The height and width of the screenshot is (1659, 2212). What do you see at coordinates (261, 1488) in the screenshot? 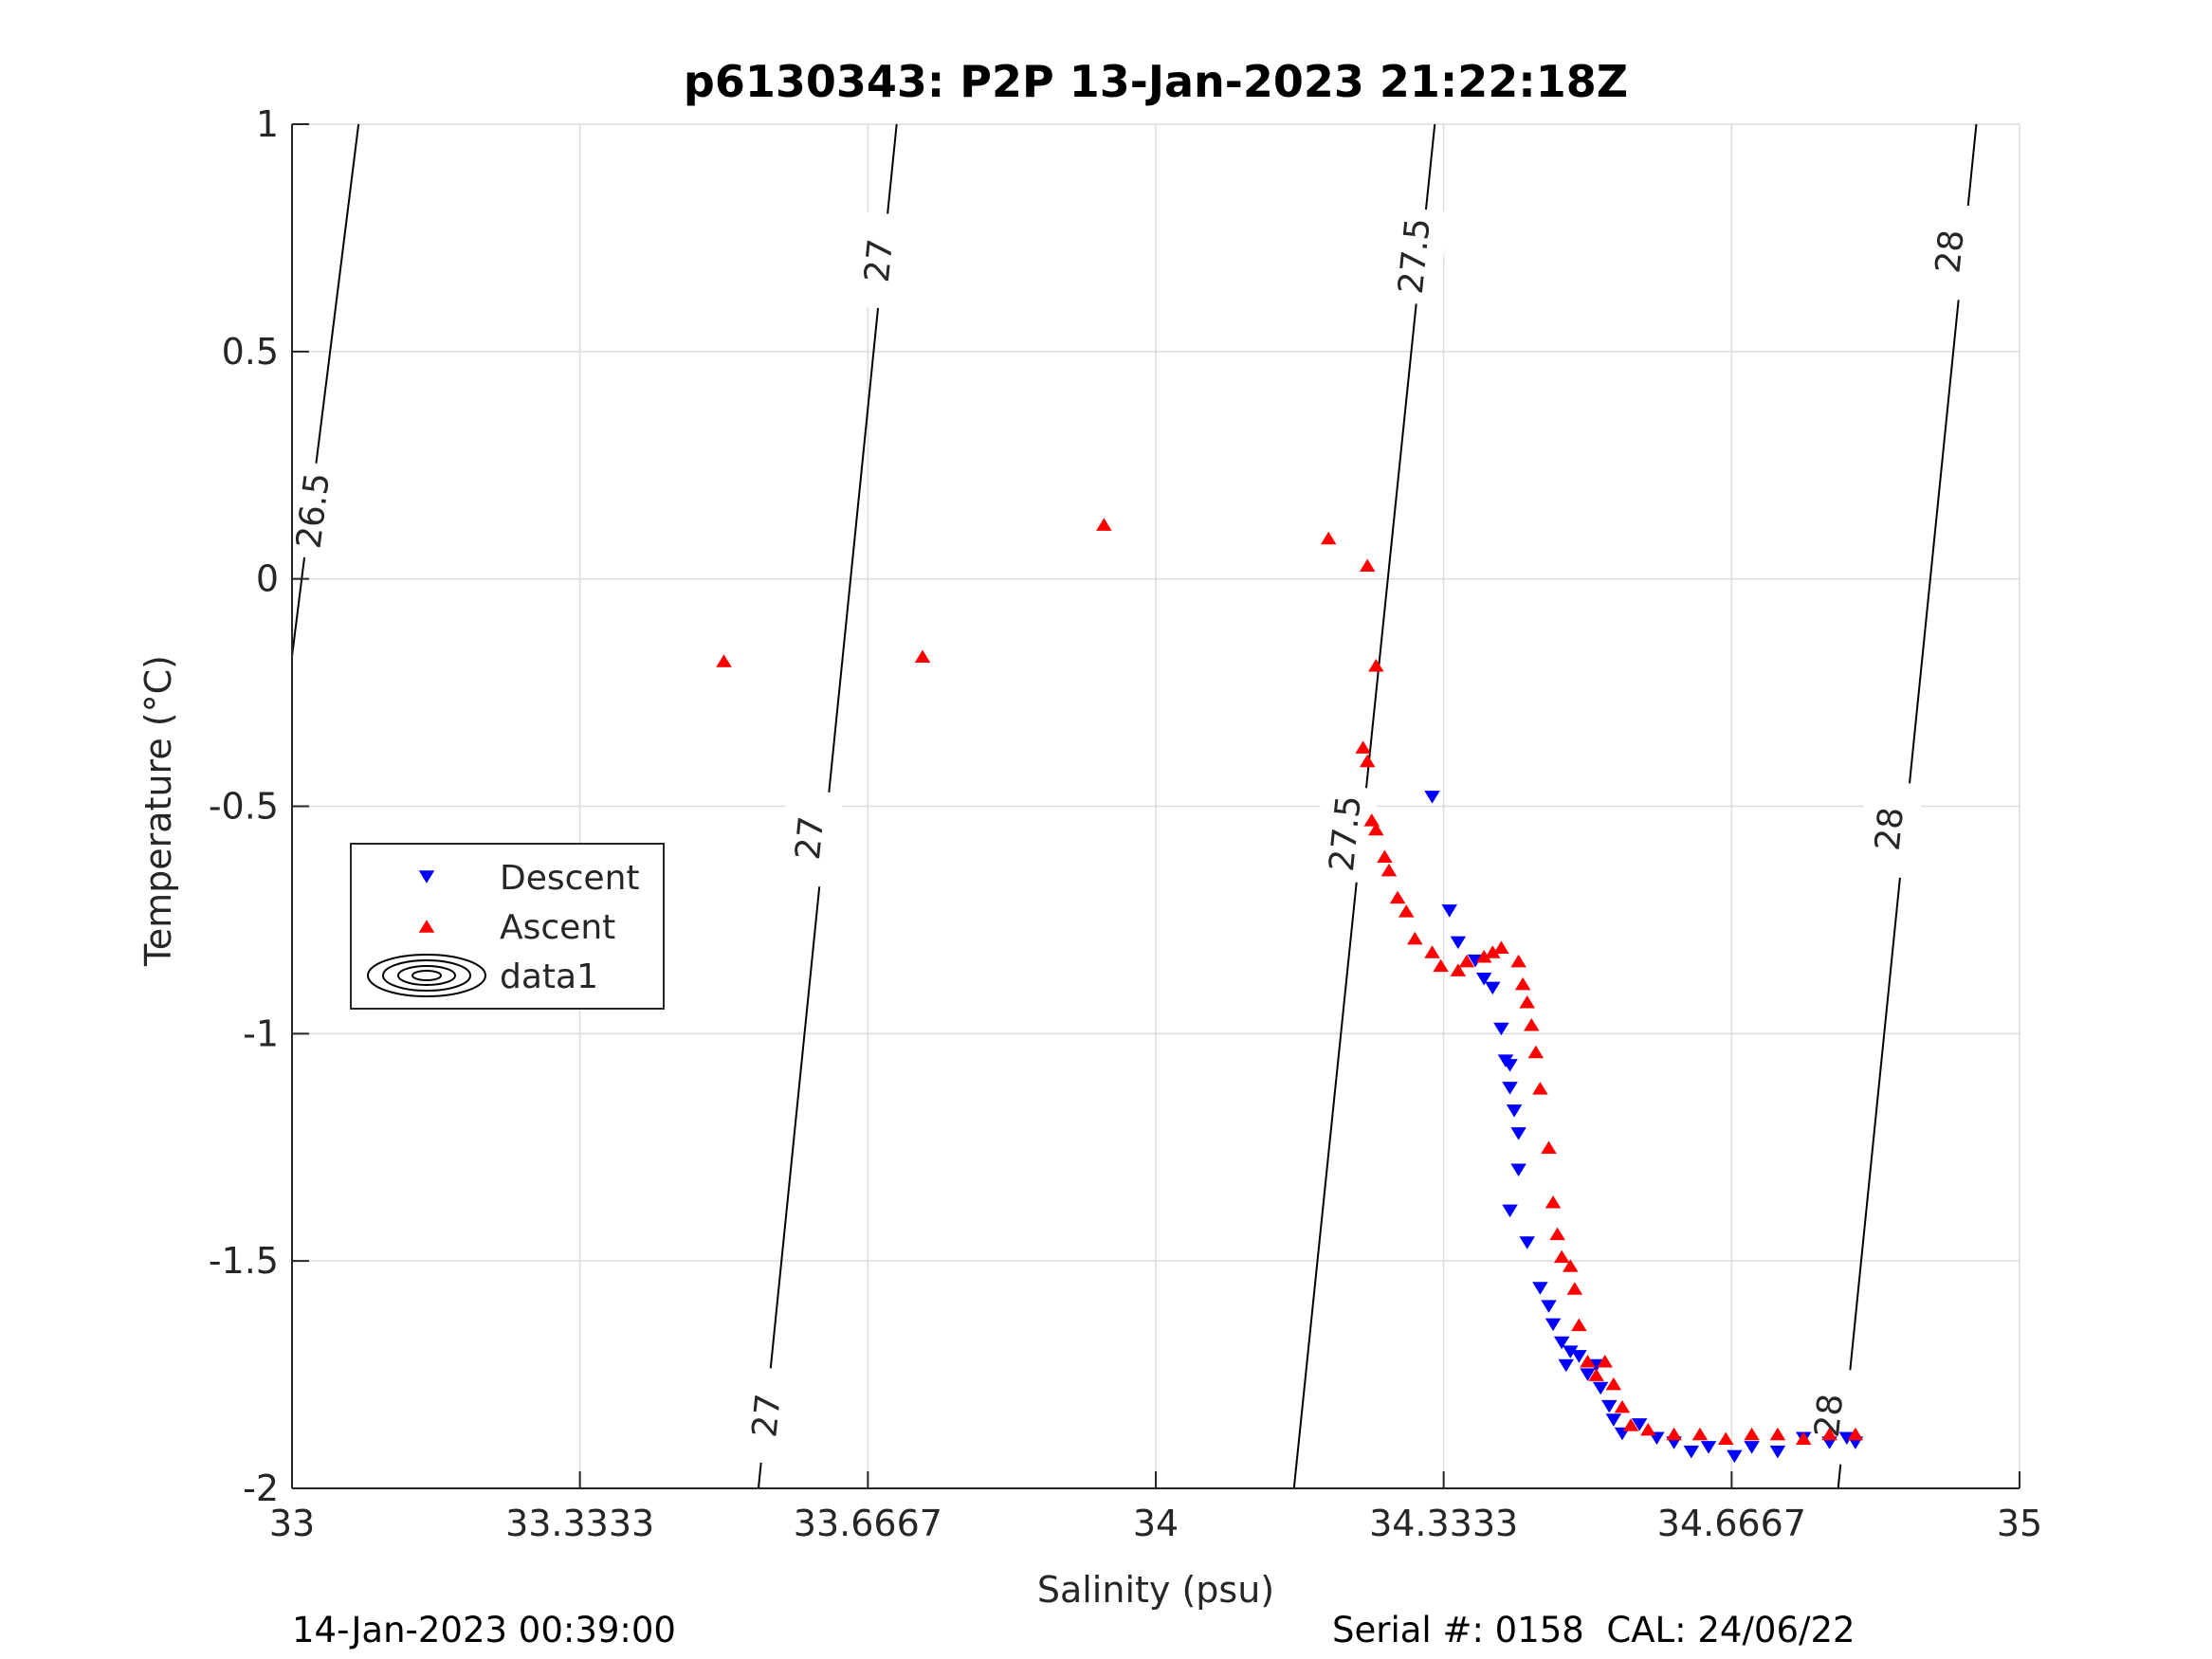
I see `y-tick-label: -2` at bounding box center [261, 1488].